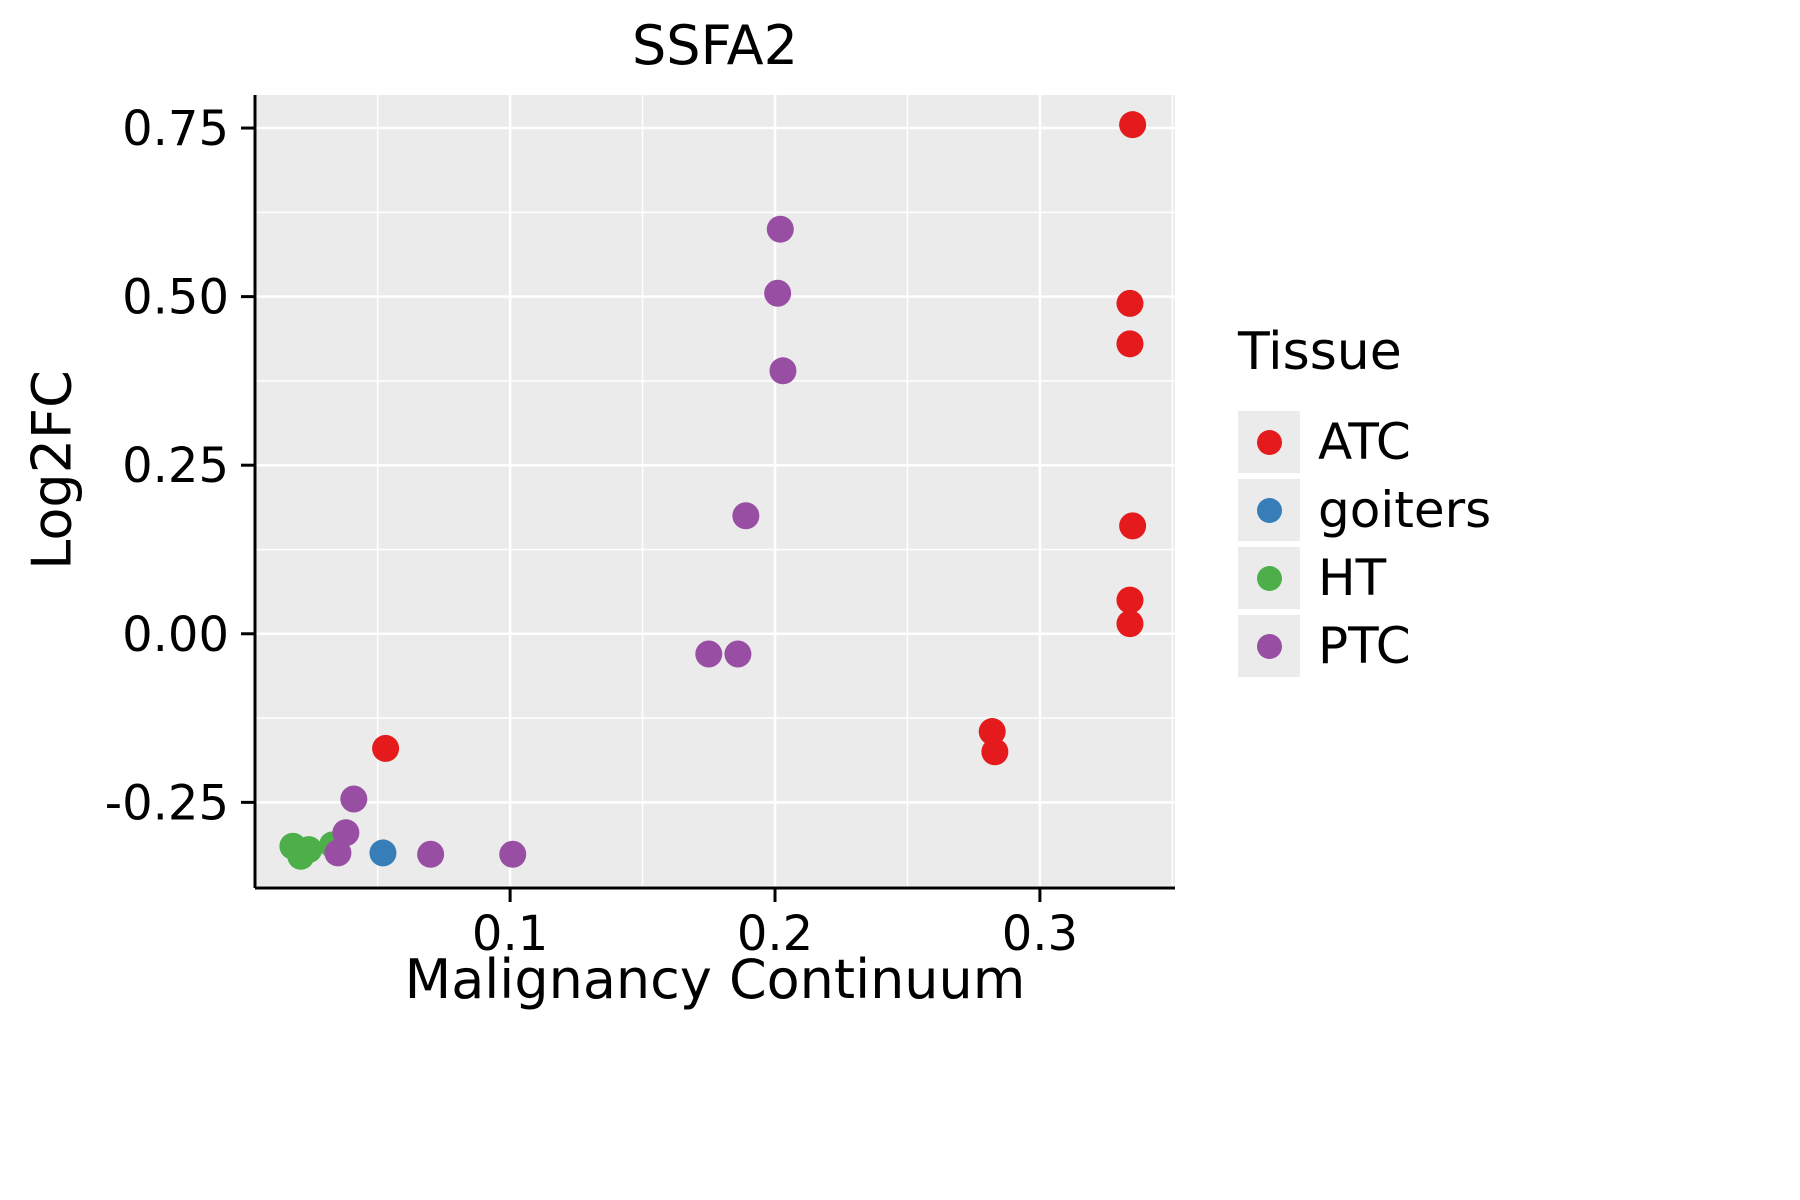 The width and height of the screenshot is (1800, 1200). I want to click on x-tick-label: 0.2, so click(775, 934).